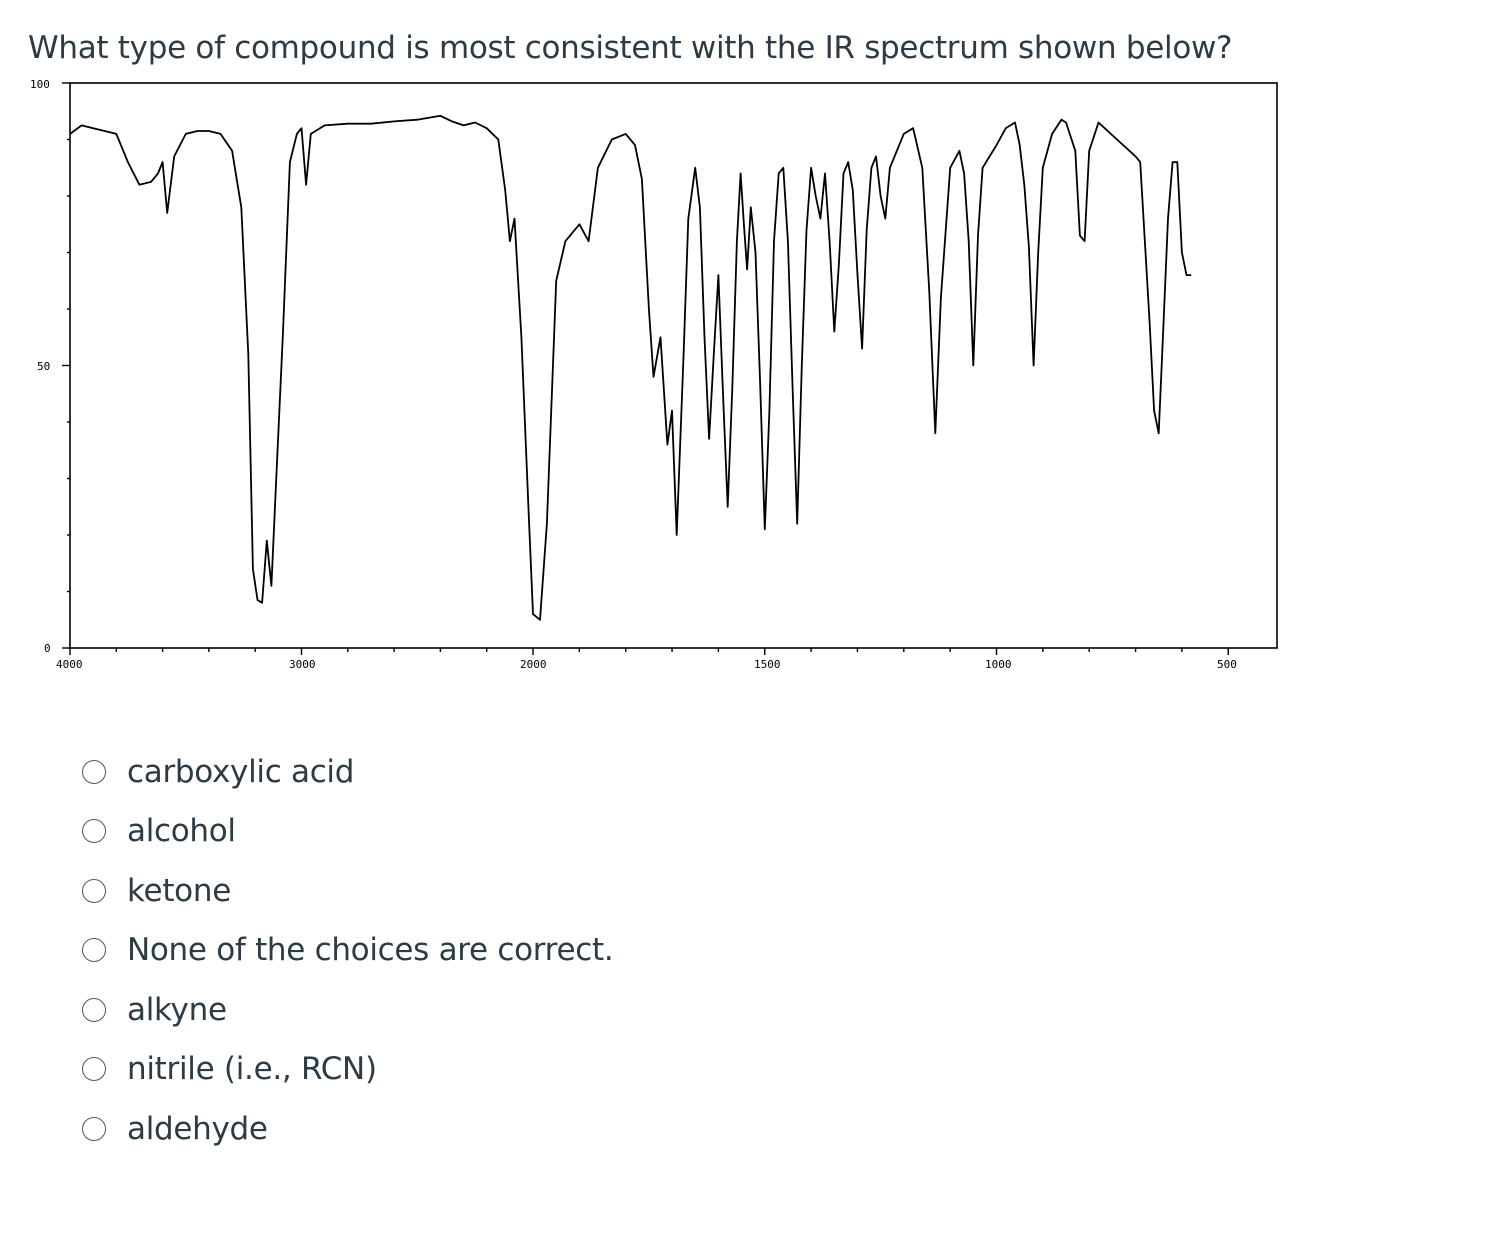 Image resolution: width=1498 pixels, height=1240 pixels. I want to click on option-label: None of the choices are correct., so click(370, 950).